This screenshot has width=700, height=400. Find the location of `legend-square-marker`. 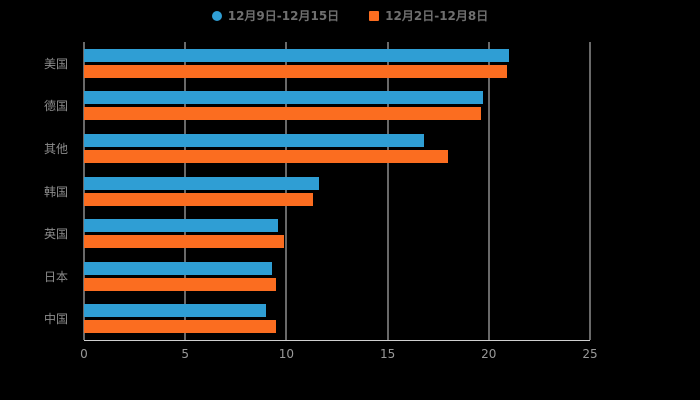

legend-square-marker is located at coordinates (374, 15).